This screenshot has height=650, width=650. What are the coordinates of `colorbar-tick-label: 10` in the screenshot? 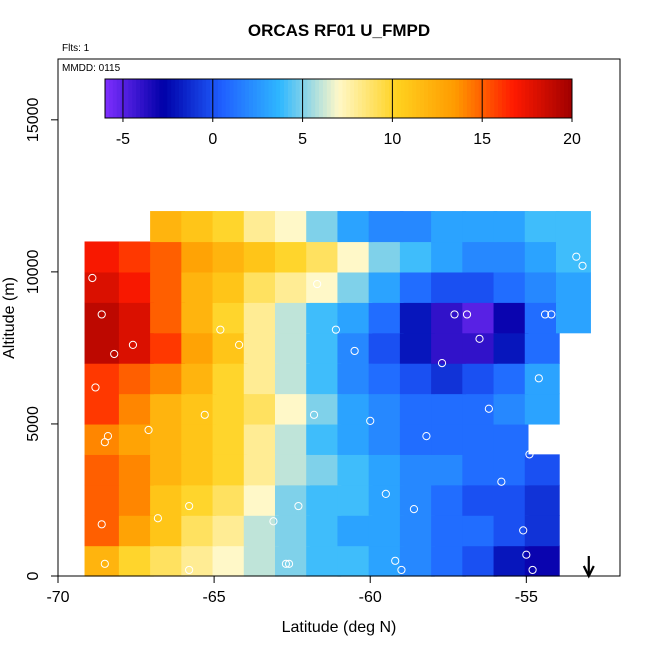 It's located at (392, 139).